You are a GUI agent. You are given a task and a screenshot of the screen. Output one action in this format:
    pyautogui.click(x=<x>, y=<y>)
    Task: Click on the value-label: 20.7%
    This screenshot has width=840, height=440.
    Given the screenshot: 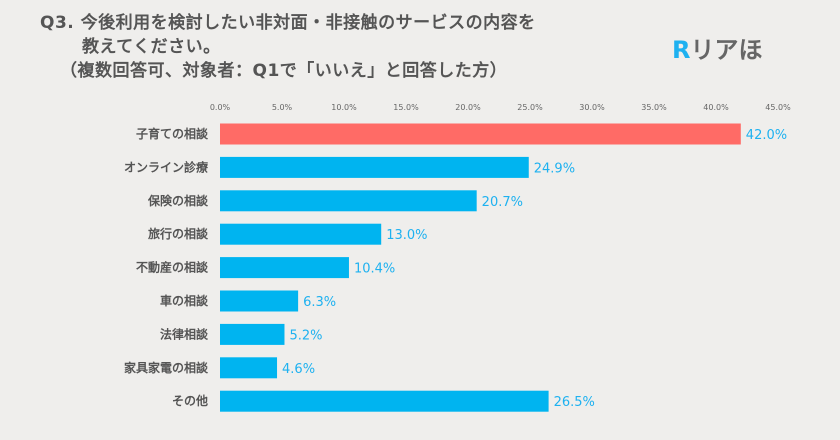 What is the action you would take?
    pyautogui.click(x=502, y=202)
    